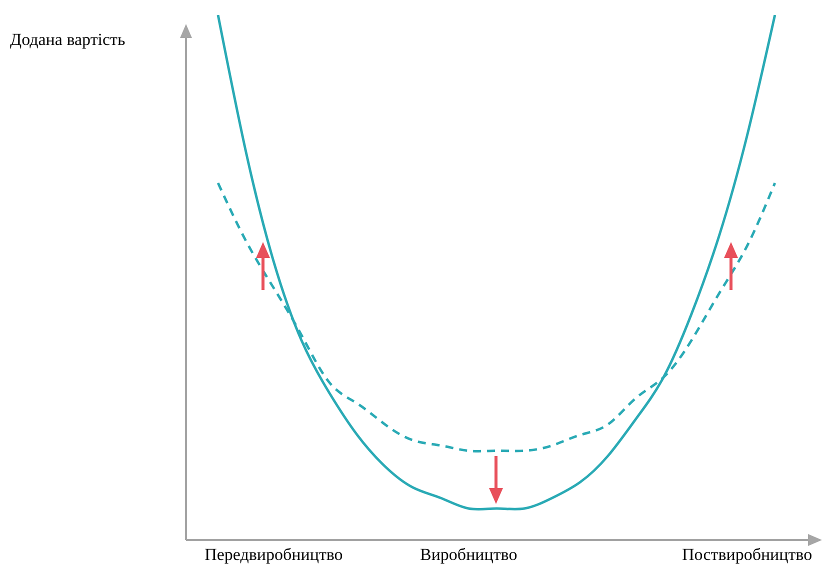 This screenshot has height=574, width=822. What do you see at coordinates (68, 40) in the screenshot?
I see `y-axis-title: Додана вартість` at bounding box center [68, 40].